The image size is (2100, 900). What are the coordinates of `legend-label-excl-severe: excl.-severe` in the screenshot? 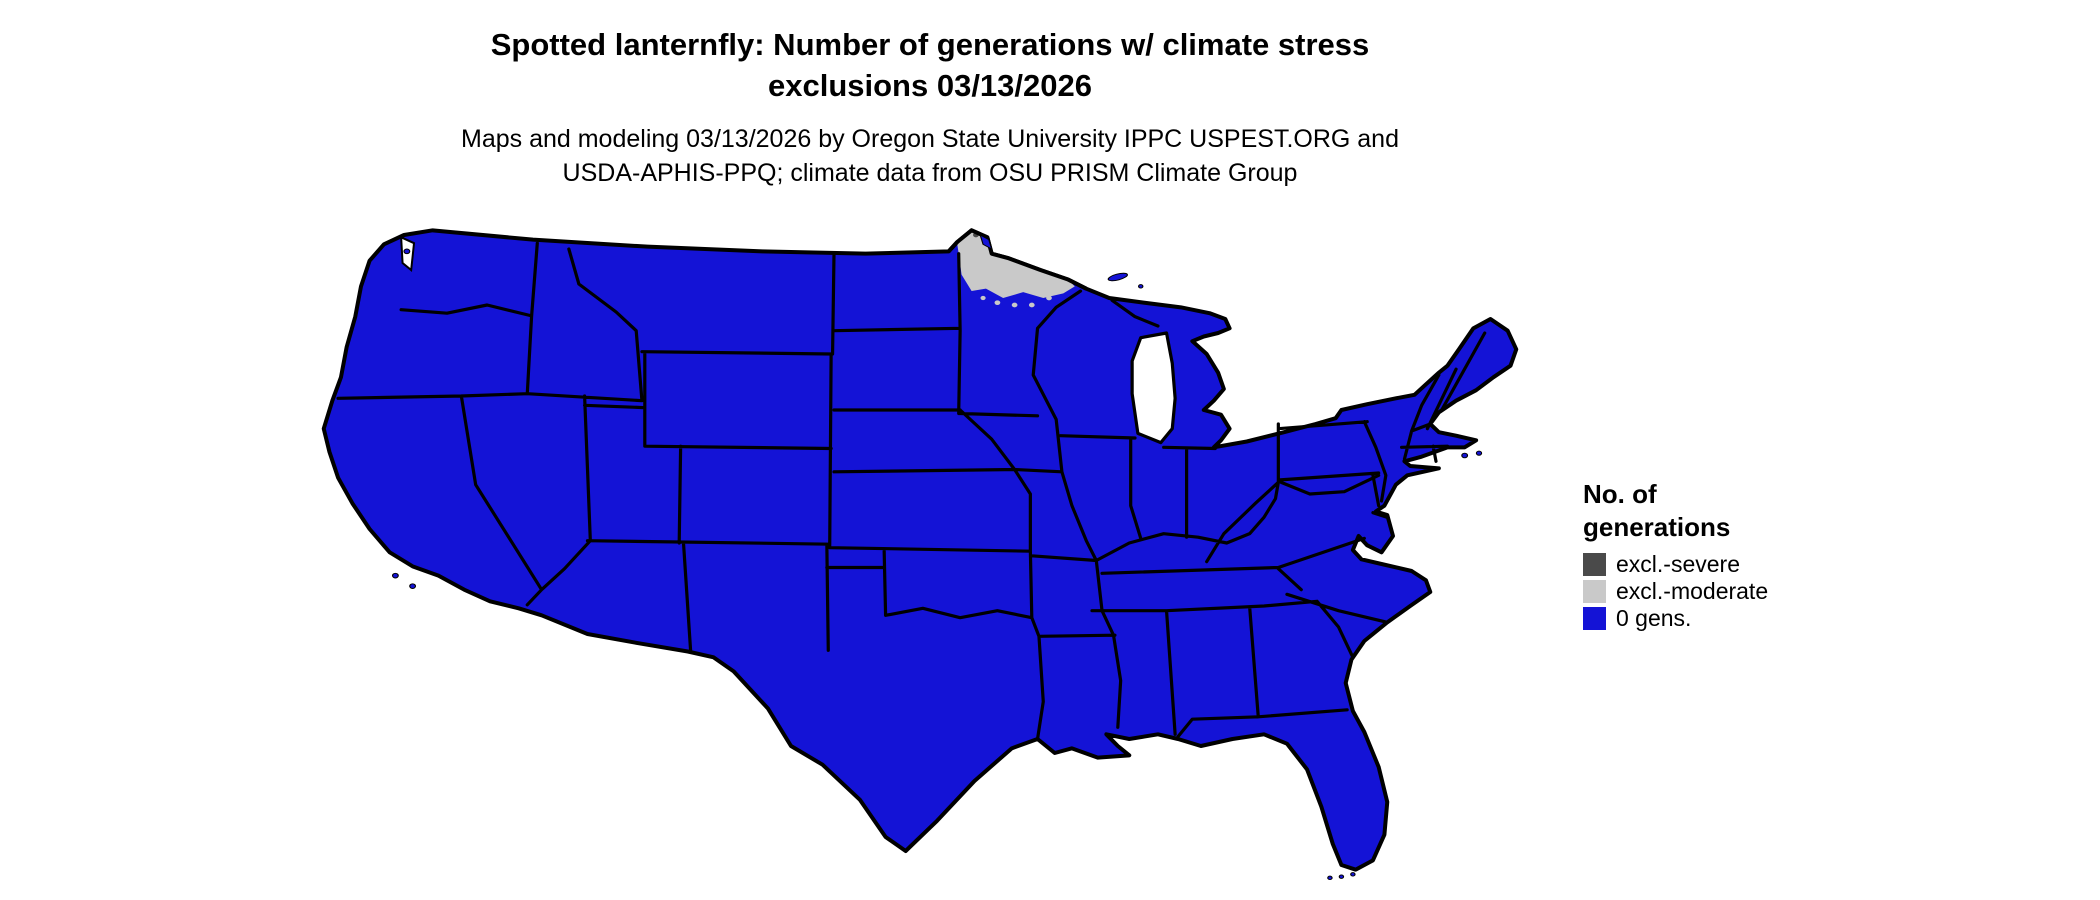 It's located at (1678, 564).